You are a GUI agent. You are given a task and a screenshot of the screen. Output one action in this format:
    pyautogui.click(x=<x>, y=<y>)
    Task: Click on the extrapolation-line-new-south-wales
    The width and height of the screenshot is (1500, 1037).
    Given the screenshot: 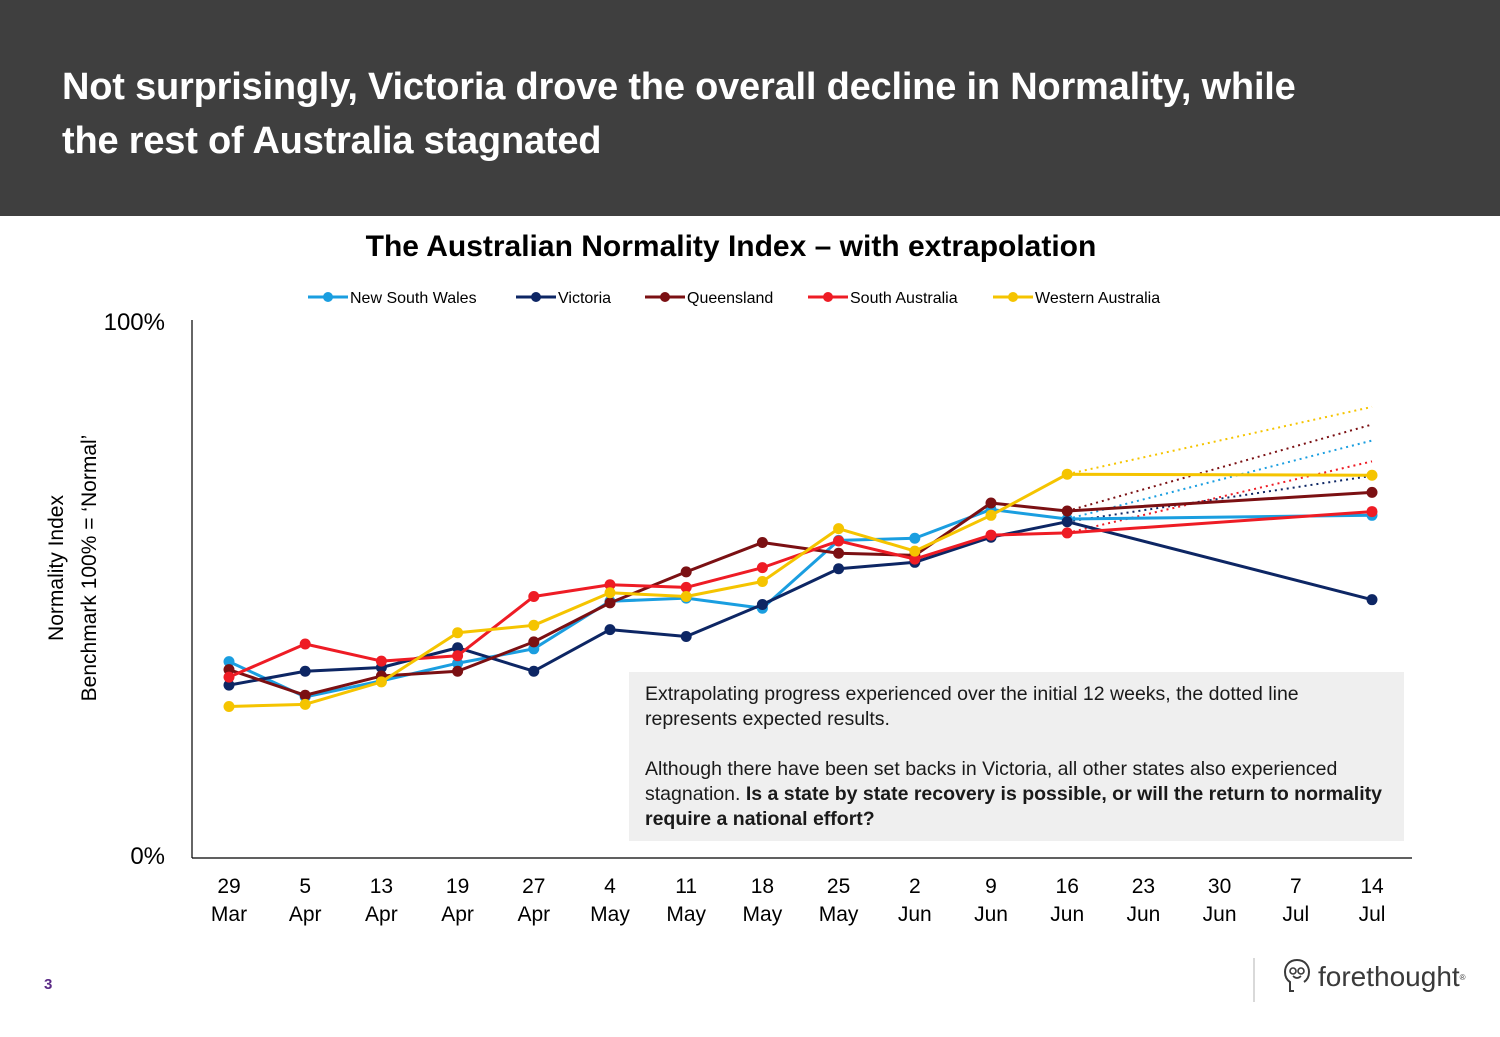 What is the action you would take?
    pyautogui.click(x=1219, y=480)
    